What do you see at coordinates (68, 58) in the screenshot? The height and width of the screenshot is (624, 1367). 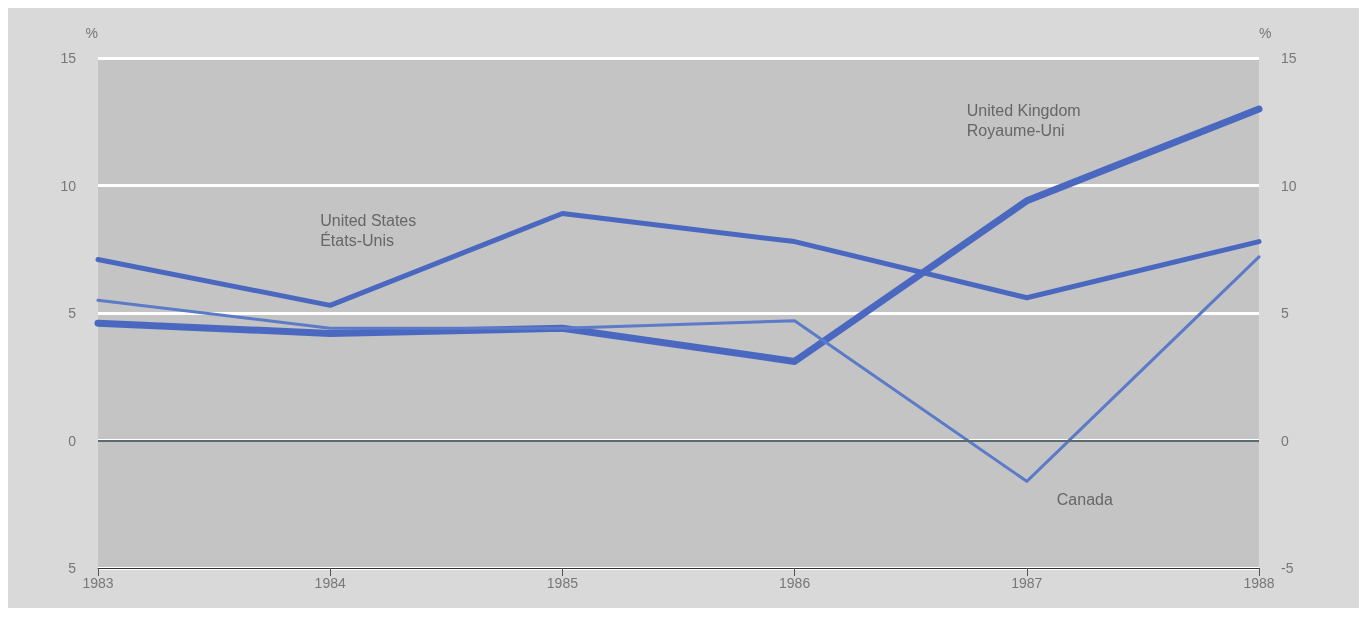 I see `y-tick-label: 15` at bounding box center [68, 58].